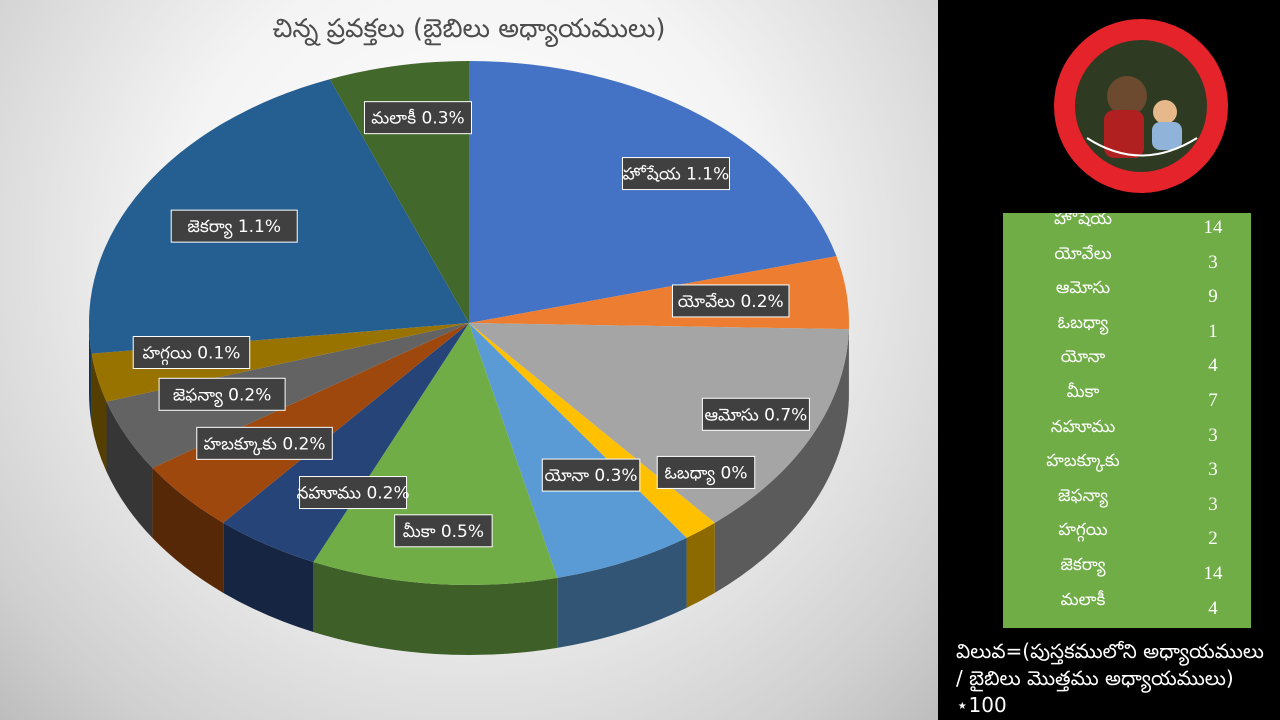 The width and height of the screenshot is (1280, 720). I want to click on table-book-name: ఆమోసు, so click(1083, 288).